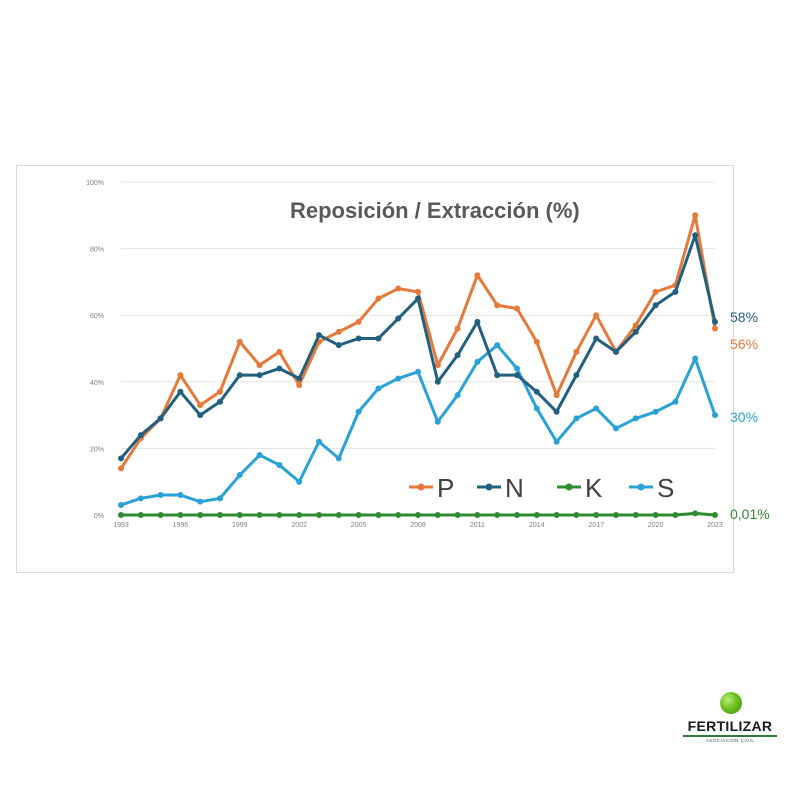  What do you see at coordinates (641, 487) in the screenshot?
I see `legend-marker-S` at bounding box center [641, 487].